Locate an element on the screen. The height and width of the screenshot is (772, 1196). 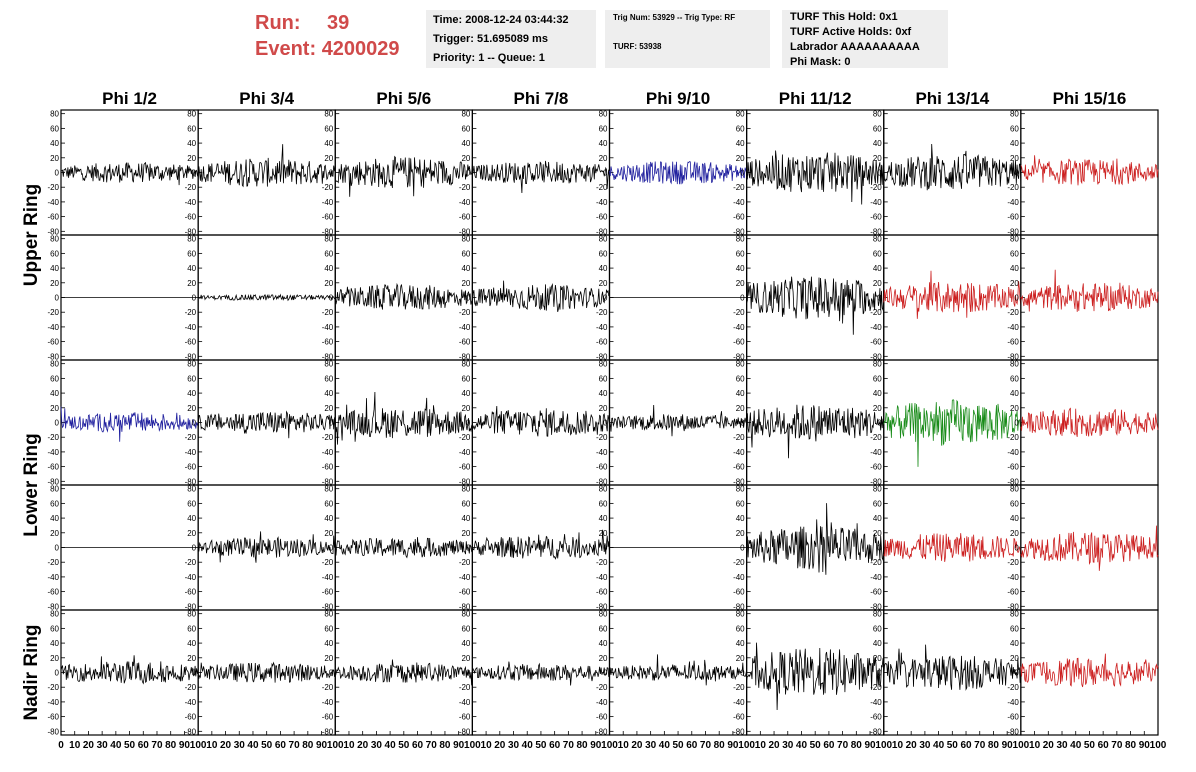
x-tick-label: 10 is located at coordinates (212, 745).